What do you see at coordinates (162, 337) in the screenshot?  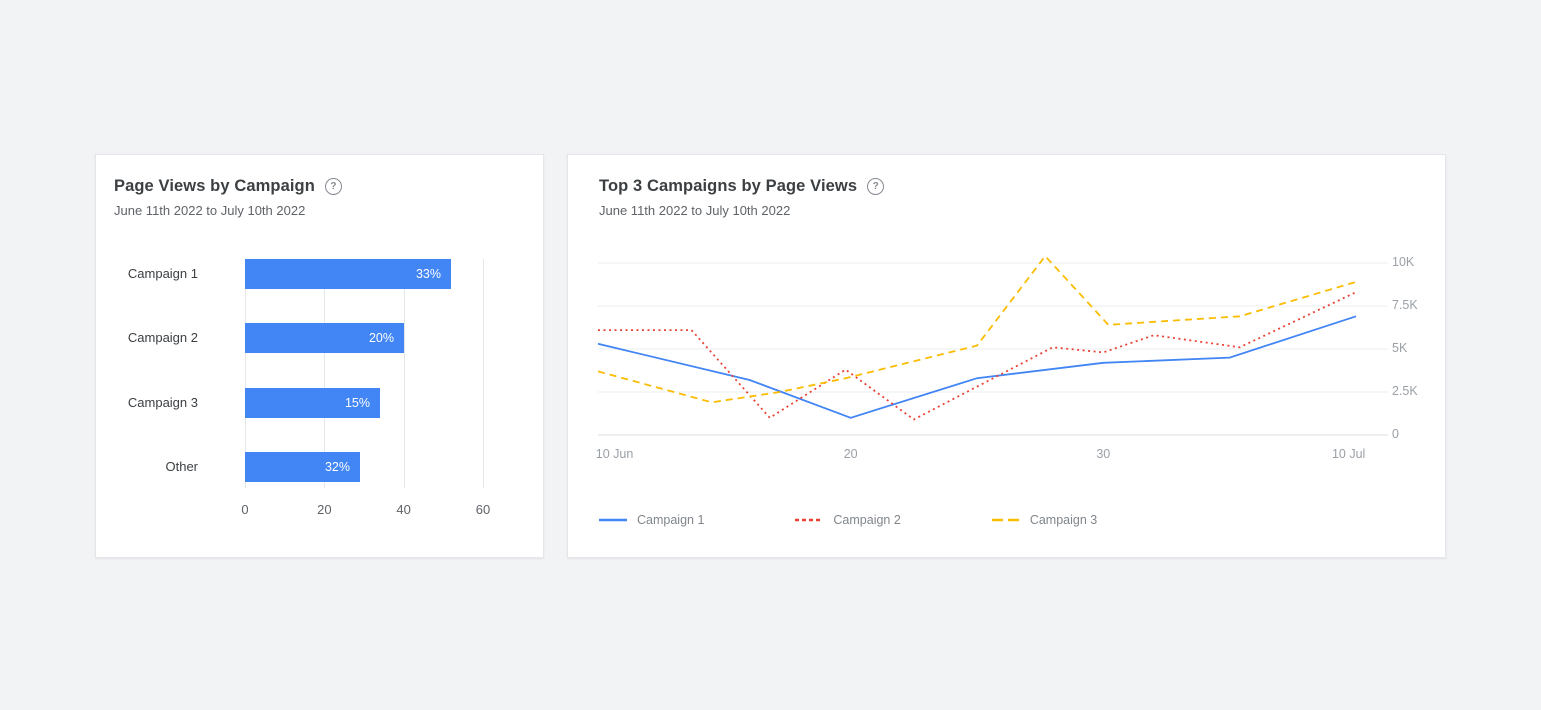 I see `bar-category-label: Campaign 2` at bounding box center [162, 337].